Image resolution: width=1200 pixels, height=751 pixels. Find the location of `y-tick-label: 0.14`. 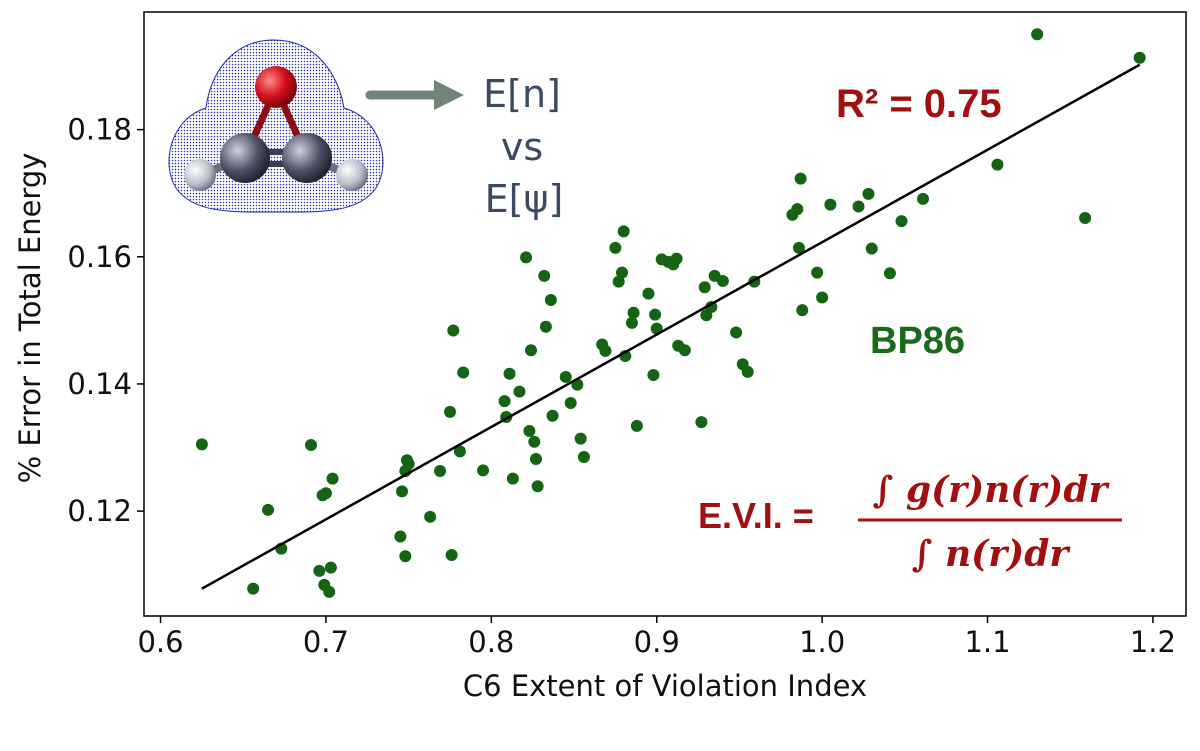

y-tick-label: 0.14 is located at coordinates (99, 384).